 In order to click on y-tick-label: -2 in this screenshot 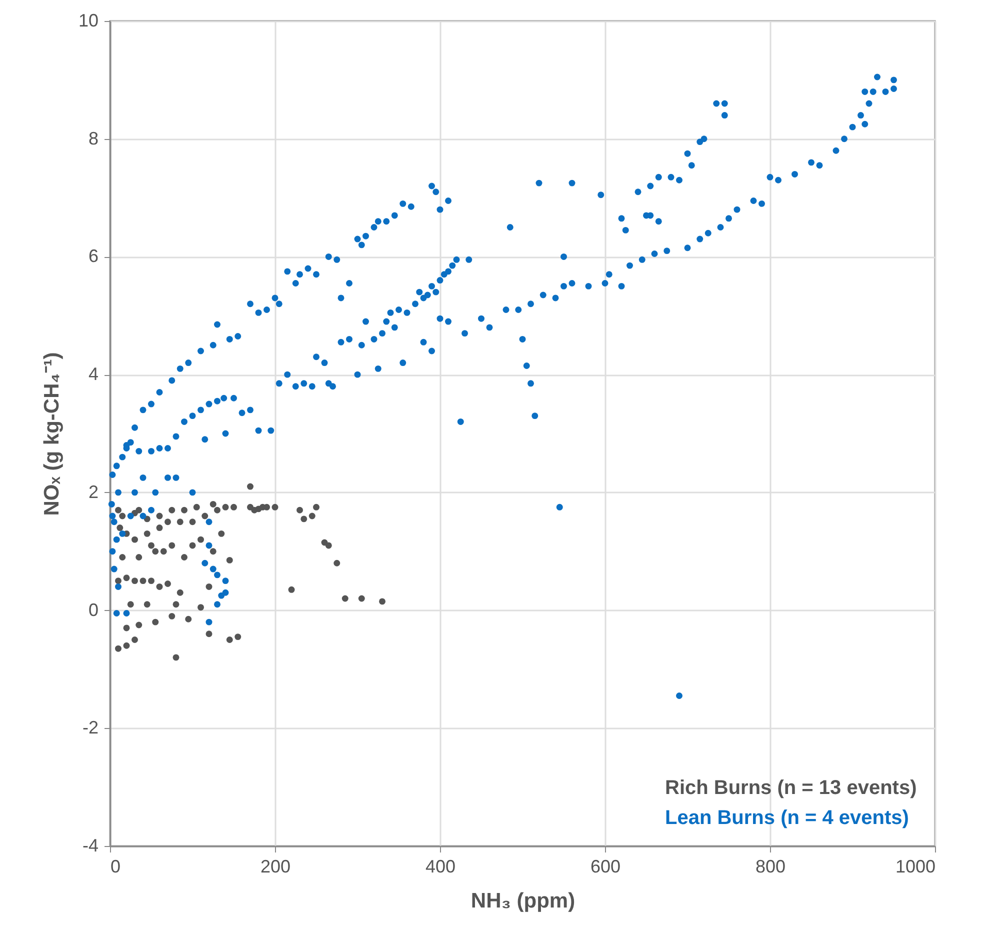, I will do `click(90, 728)`.